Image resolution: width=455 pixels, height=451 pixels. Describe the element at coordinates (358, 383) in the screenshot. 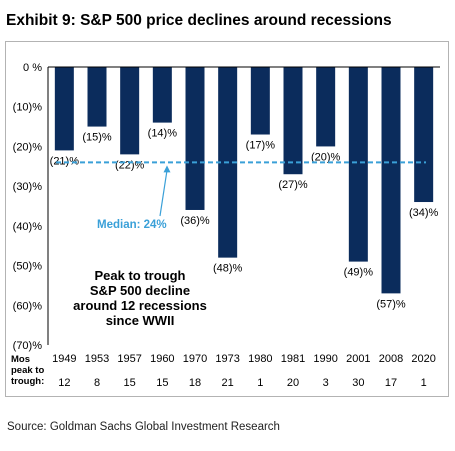

I see `months-value: 30` at that location.